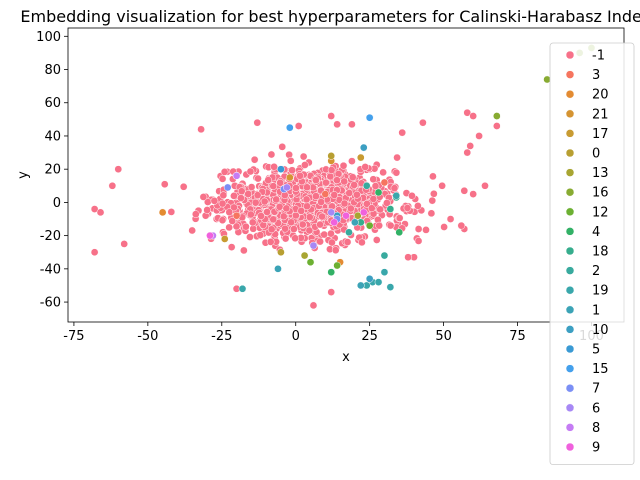  What do you see at coordinates (600, 114) in the screenshot?
I see `legend-label-21: 21` at bounding box center [600, 114].